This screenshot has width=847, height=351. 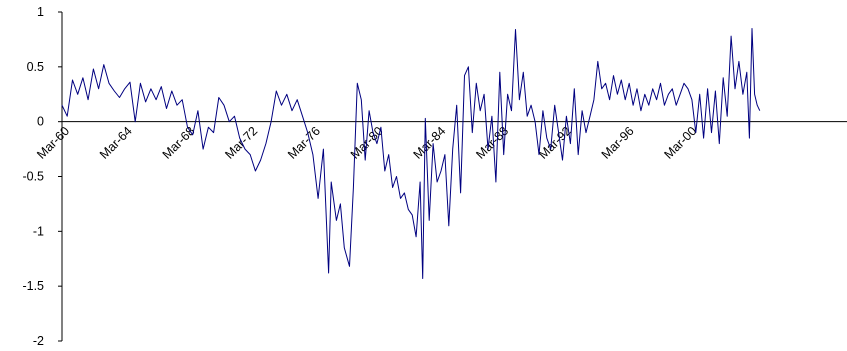 What do you see at coordinates (33, 177) in the screenshot?
I see `y-tick-label: -0.5` at bounding box center [33, 177].